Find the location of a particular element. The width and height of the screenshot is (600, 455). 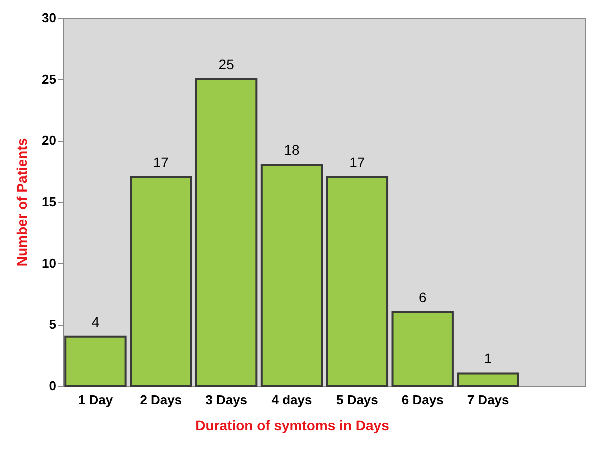

data-label: 25 is located at coordinates (226, 64).